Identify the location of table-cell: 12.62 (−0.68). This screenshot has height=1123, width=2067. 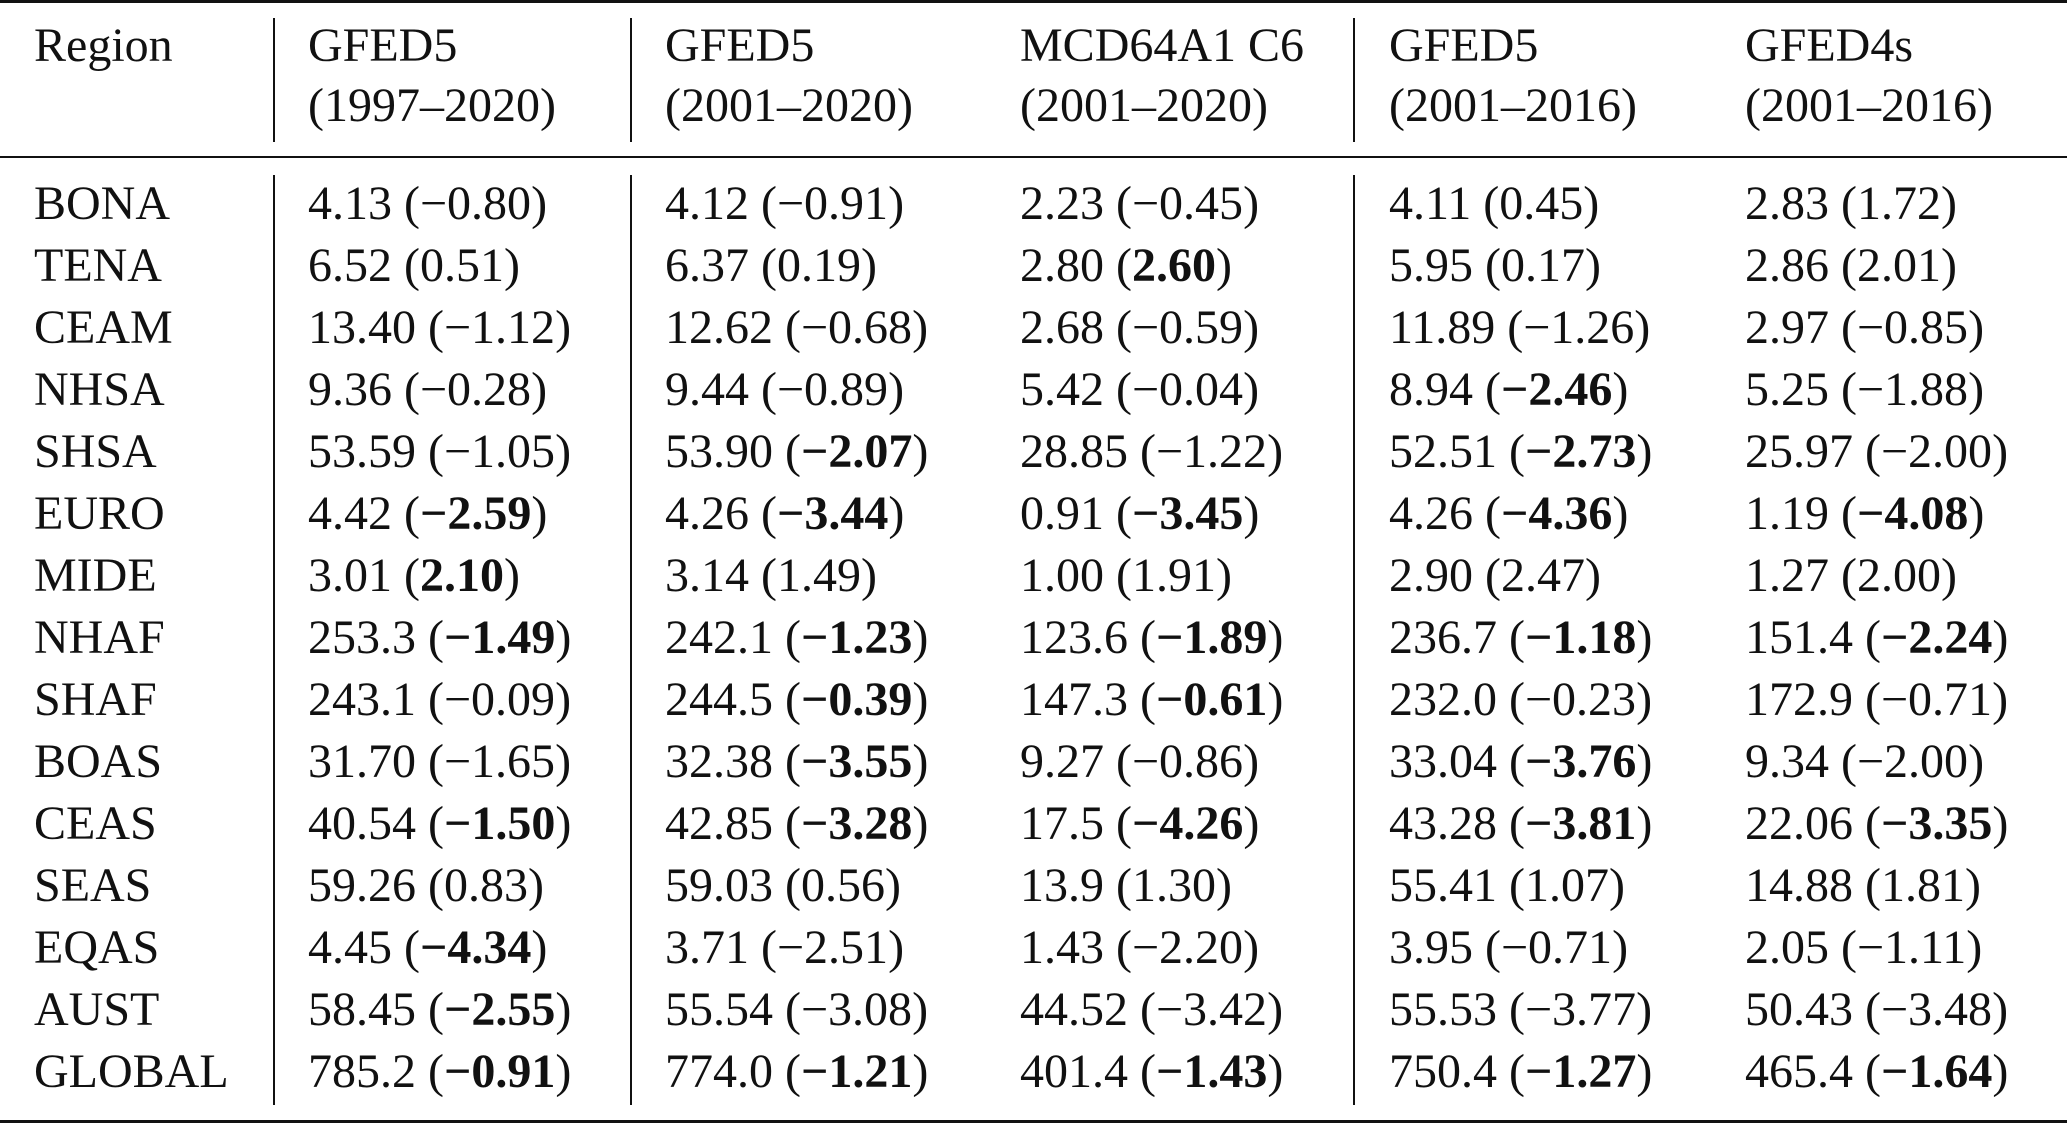
(797, 327).